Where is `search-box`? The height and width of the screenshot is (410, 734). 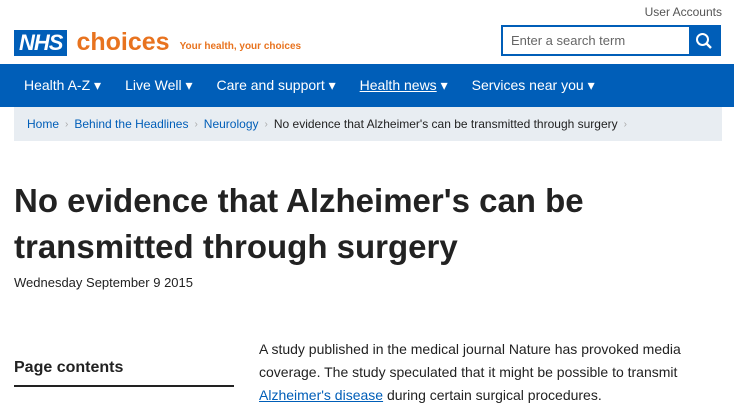 search-box is located at coordinates (611, 40).